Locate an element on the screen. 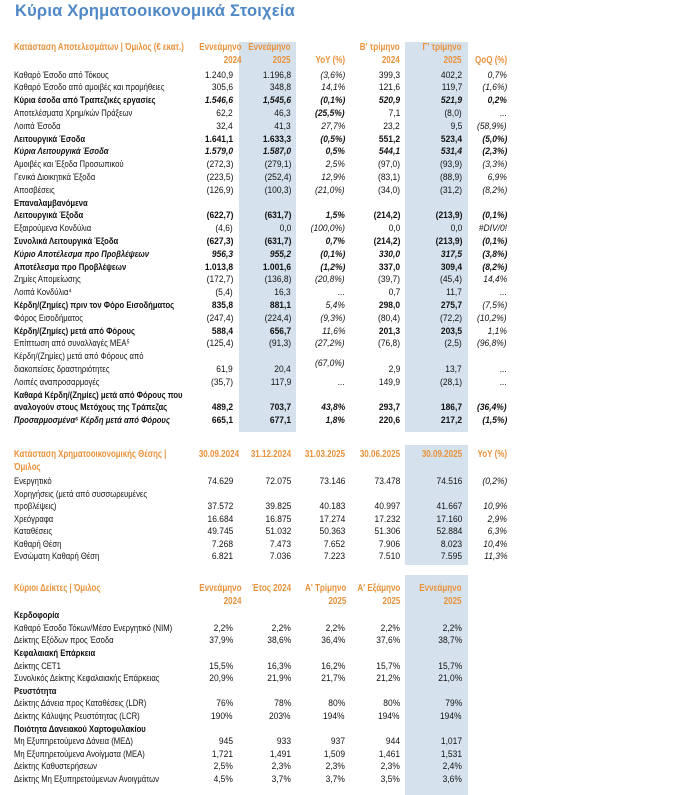 Image resolution: width=677 pixels, height=795 pixels. cell-value-text: (0,1%) is located at coordinates (332, 254).